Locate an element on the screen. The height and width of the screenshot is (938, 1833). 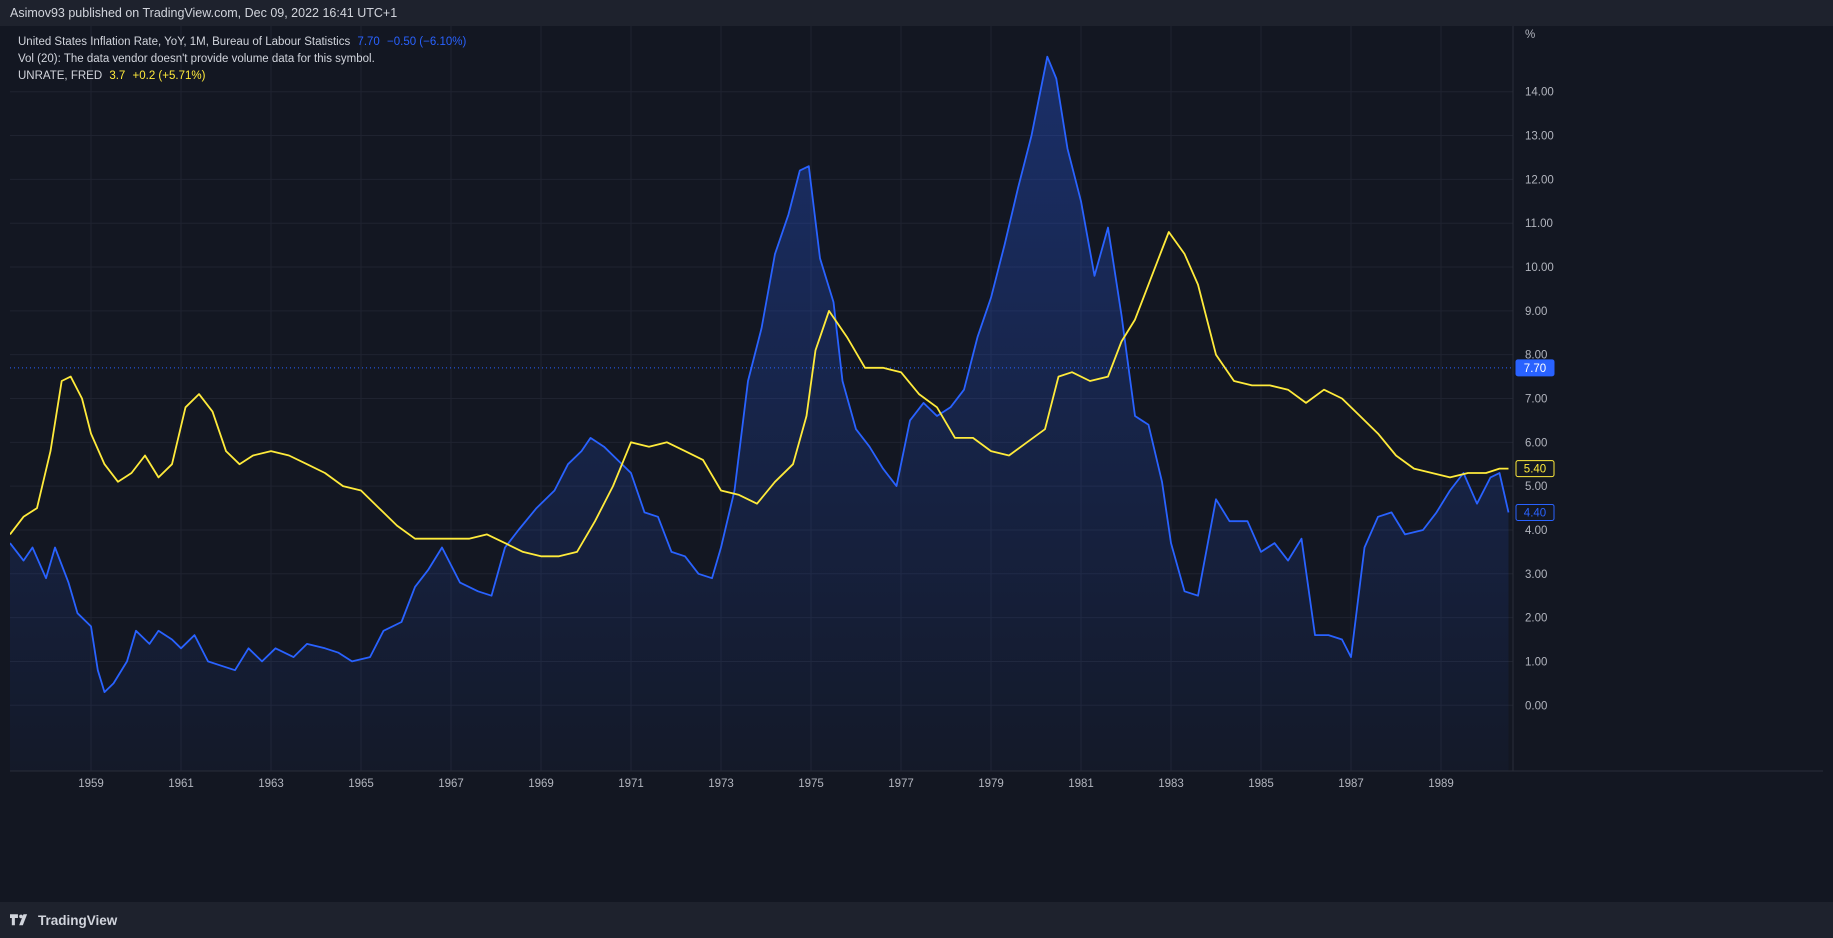
y-tick-label: 7.00 is located at coordinates (1536, 400).